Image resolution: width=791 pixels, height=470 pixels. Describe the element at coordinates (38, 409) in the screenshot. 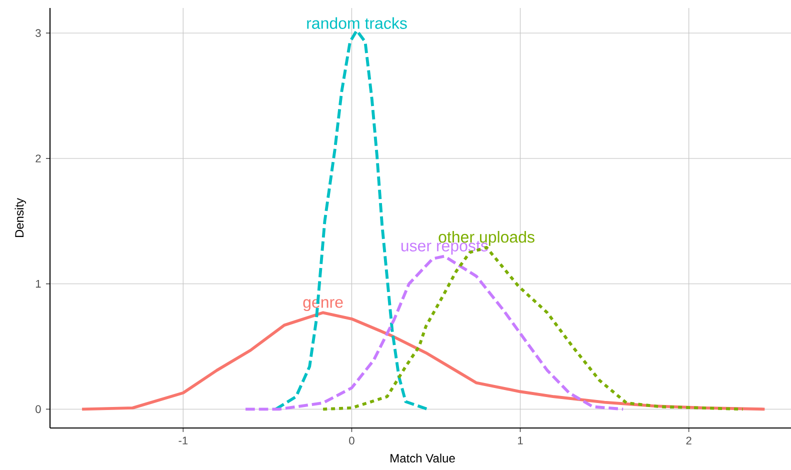

I see `y-tick-label: 0` at that location.